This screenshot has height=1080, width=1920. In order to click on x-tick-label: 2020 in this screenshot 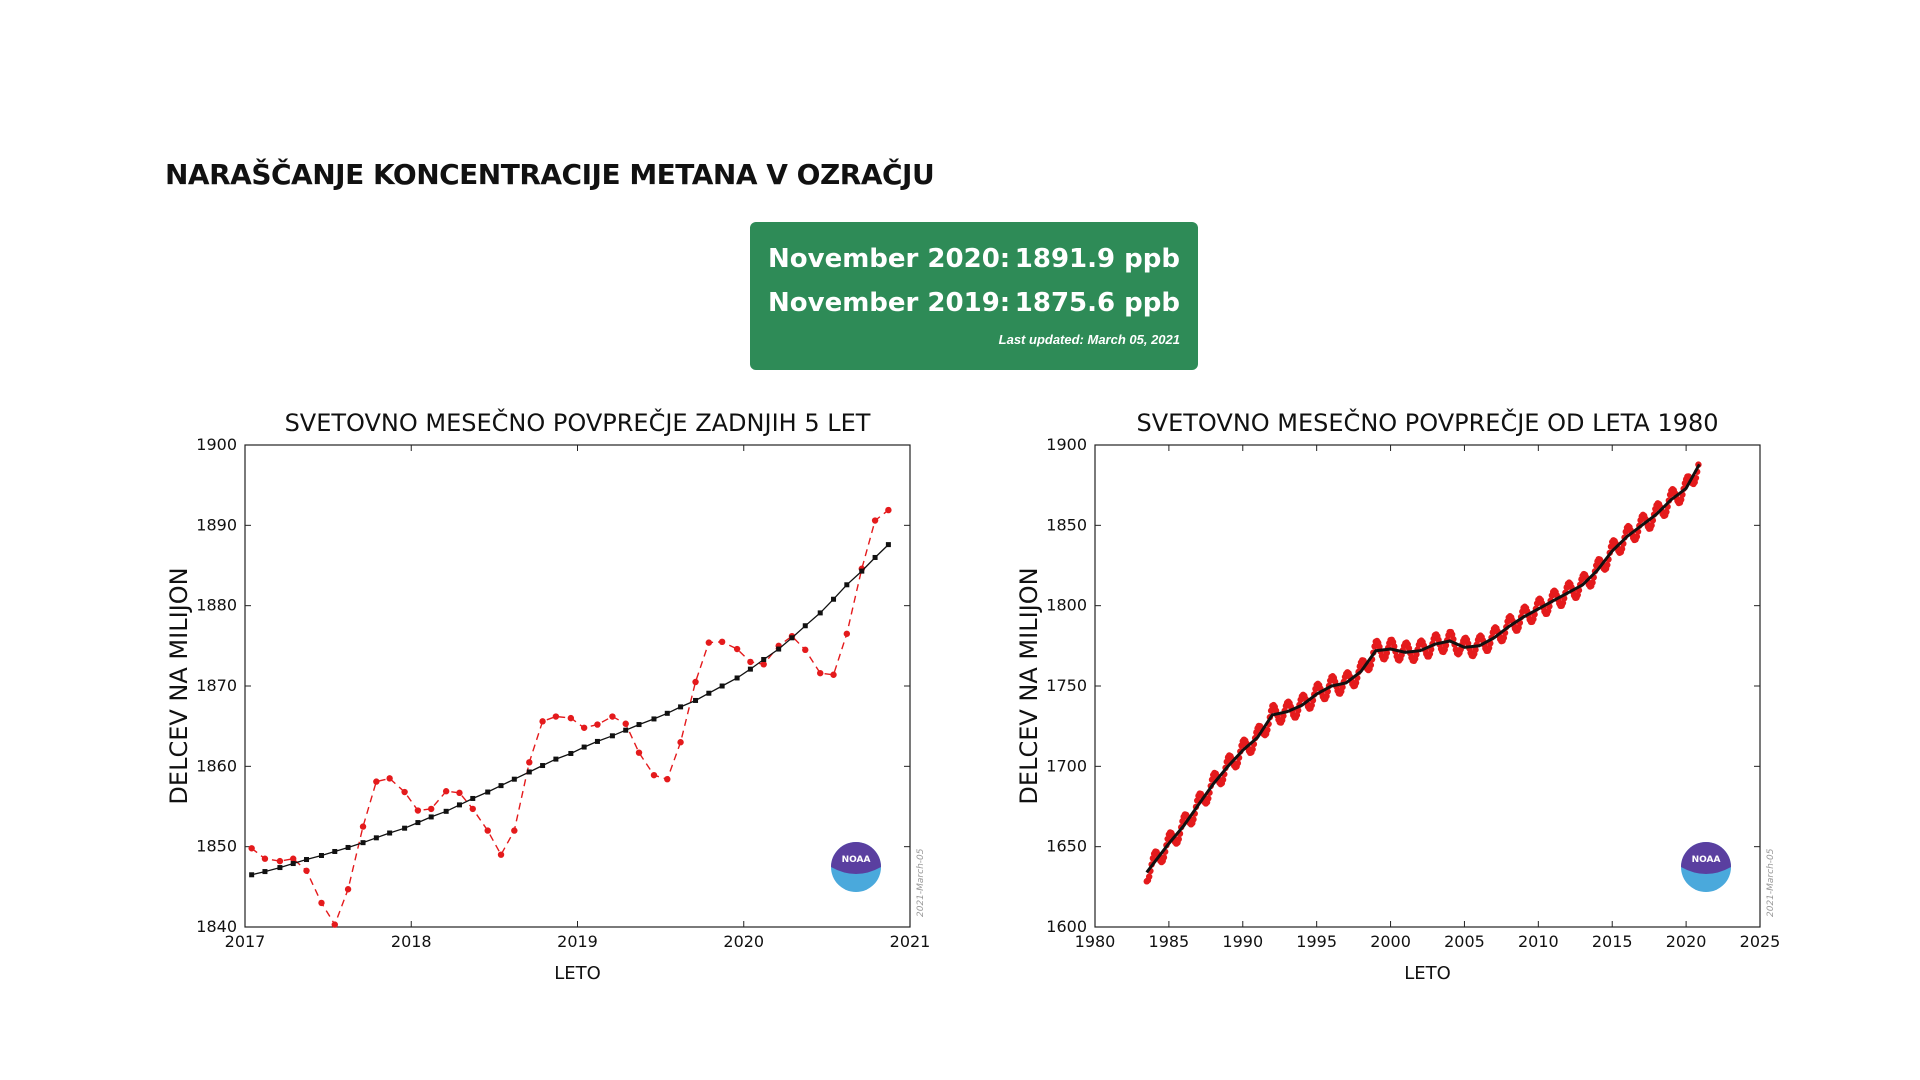, I will do `click(743, 941)`.